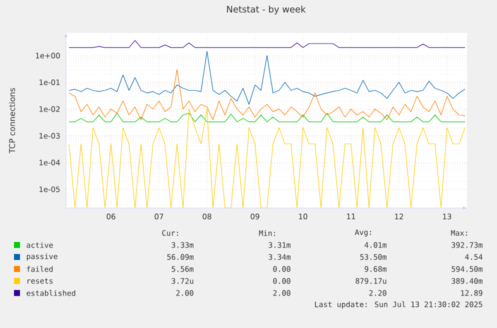  What do you see at coordinates (12, 121) in the screenshot?
I see `y-axis-title: TCP connections` at bounding box center [12, 121].